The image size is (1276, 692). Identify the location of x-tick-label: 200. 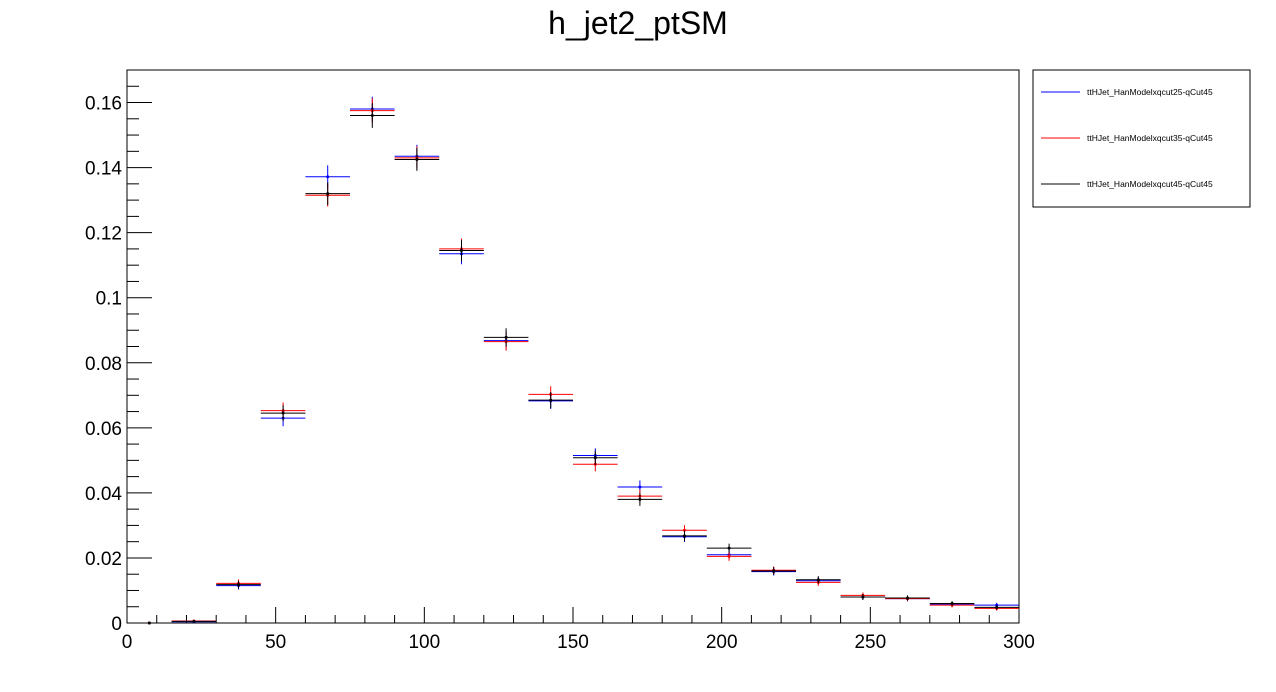
(722, 642).